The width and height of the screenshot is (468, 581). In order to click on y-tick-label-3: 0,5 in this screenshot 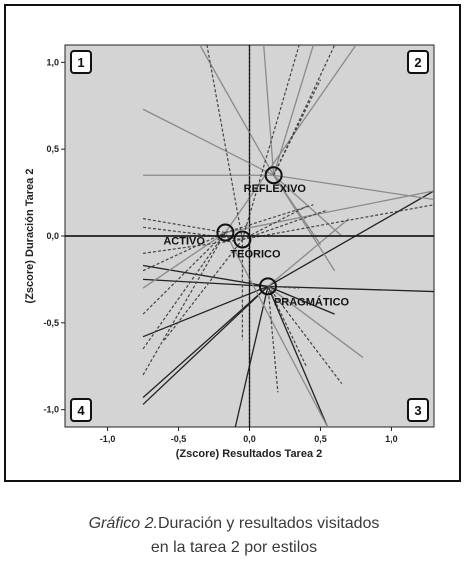, I will do `click(52, 149)`.